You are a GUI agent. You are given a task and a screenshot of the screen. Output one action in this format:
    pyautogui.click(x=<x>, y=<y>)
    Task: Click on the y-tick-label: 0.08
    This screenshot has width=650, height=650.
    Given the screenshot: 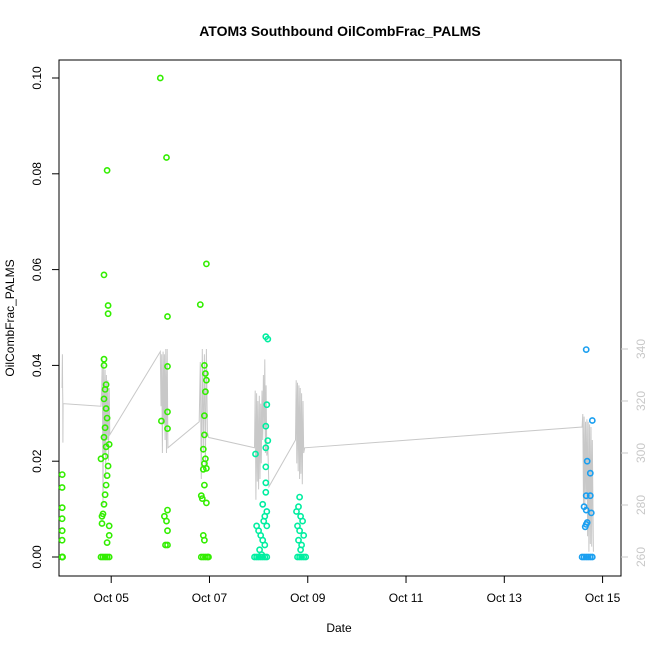 What is the action you would take?
    pyautogui.click(x=37, y=174)
    